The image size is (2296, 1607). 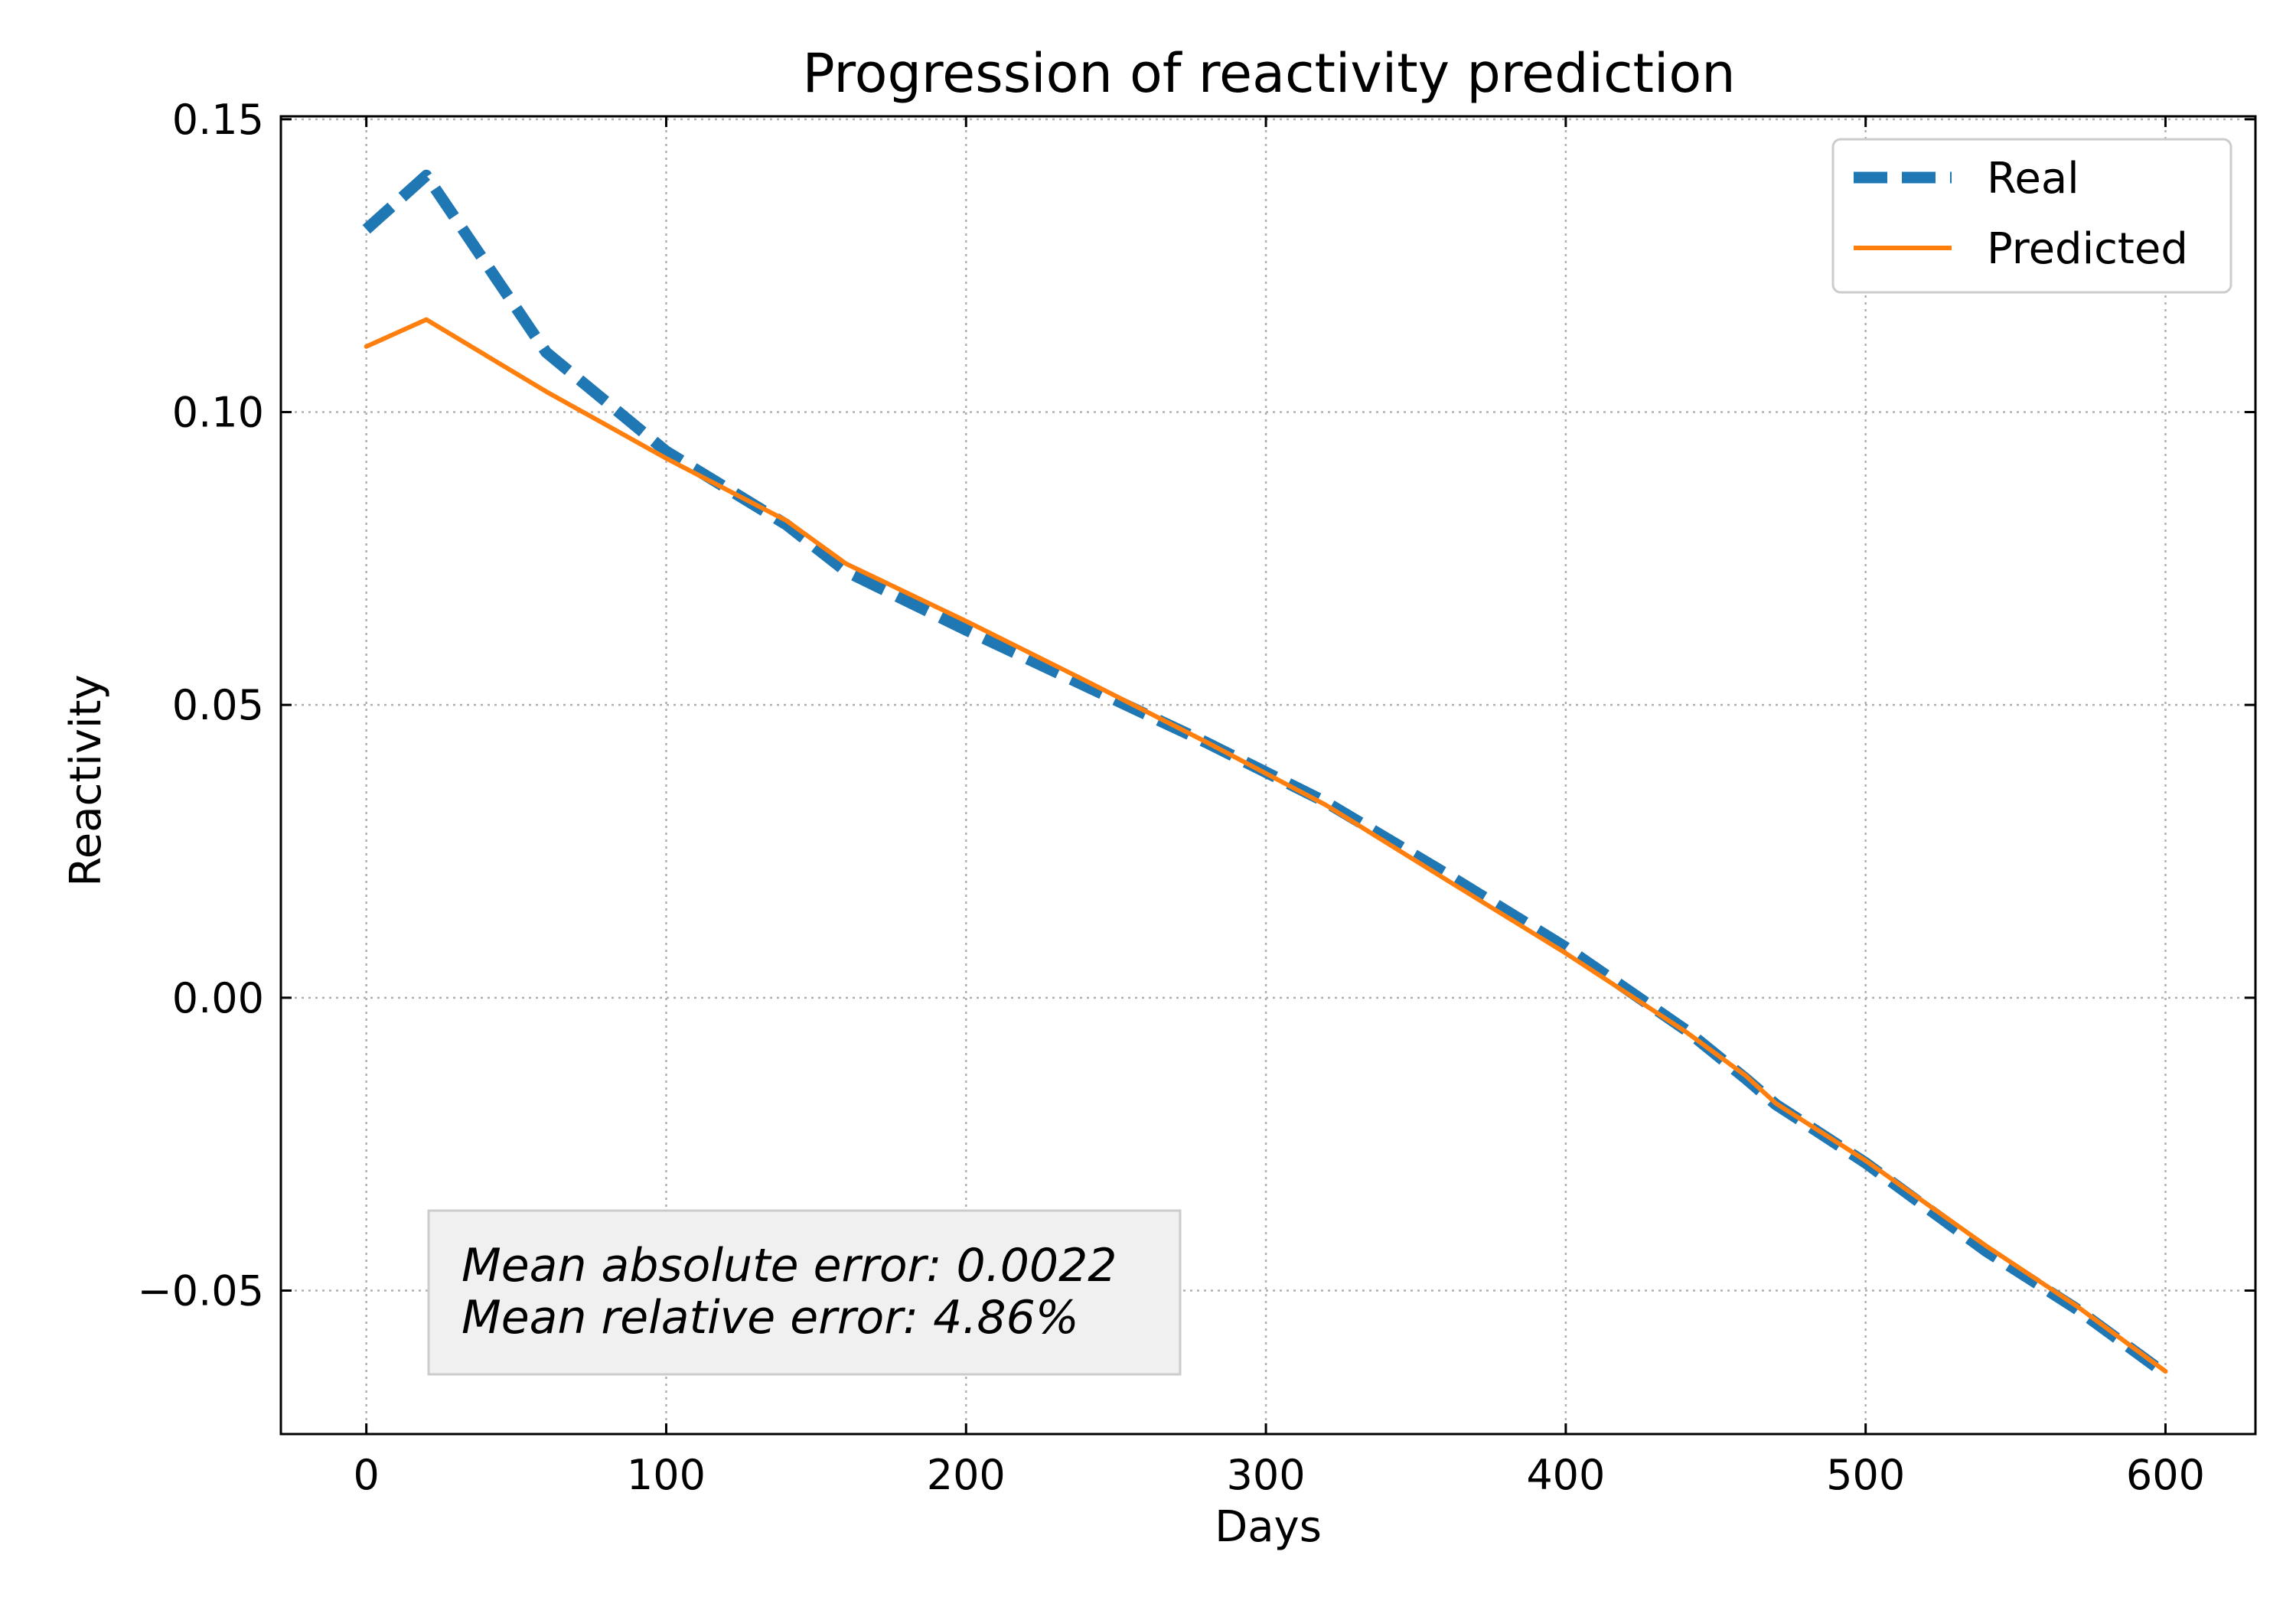 I want to click on x-tick-label: 0, so click(x=366, y=1475).